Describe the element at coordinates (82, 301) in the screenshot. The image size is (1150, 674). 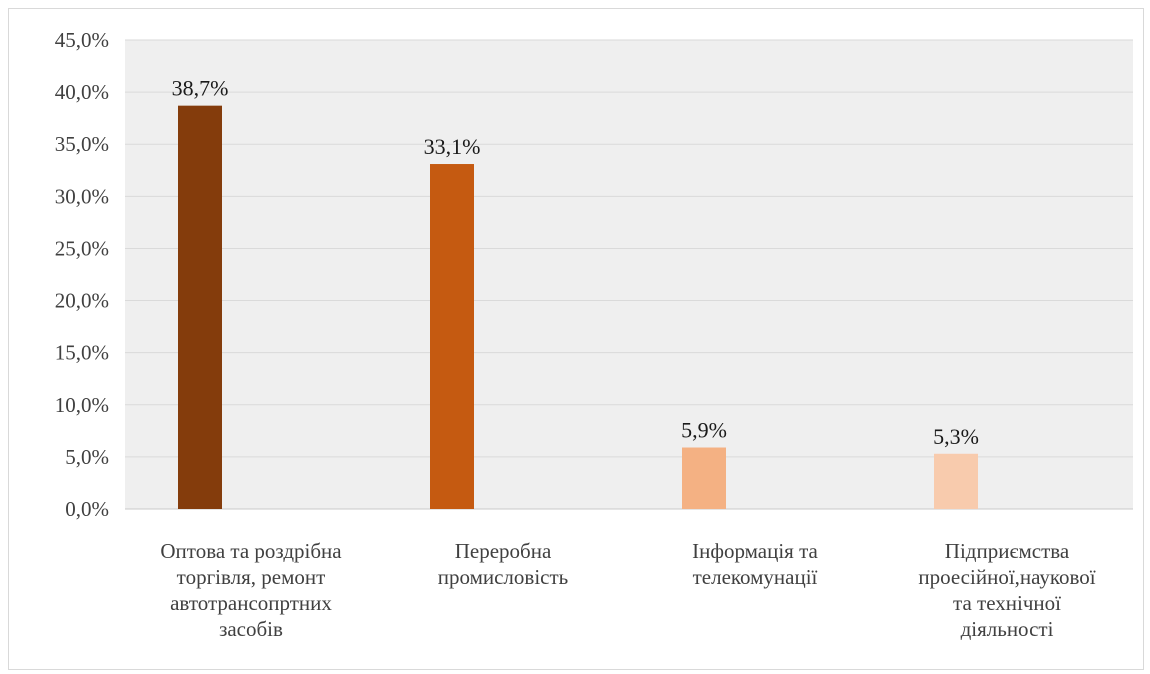
I see `y-tick-label: 20,0%` at that location.